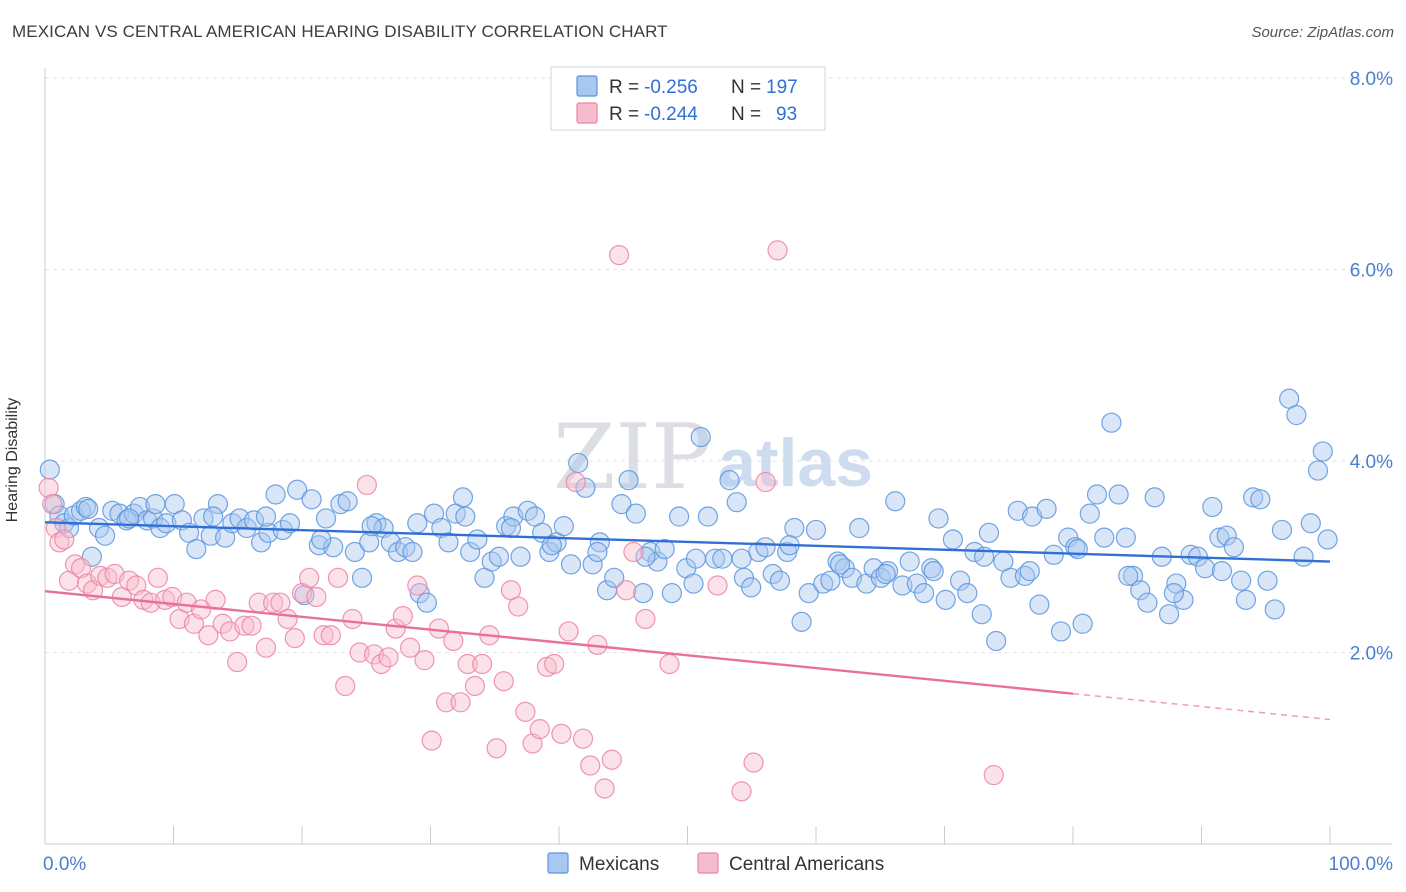 The image size is (1406, 892). Describe the element at coordinates (671, 114) in the screenshot. I see `legend-r-value: -0.244` at that location.